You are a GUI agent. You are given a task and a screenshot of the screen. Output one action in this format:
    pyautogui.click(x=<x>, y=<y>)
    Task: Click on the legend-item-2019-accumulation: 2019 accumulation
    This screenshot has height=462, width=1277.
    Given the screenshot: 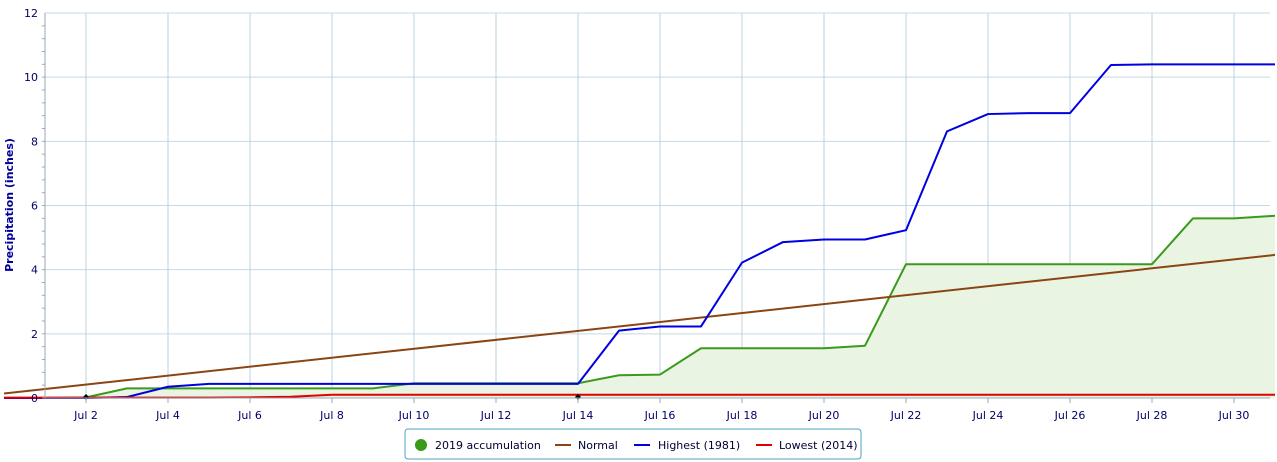 What is the action you would take?
    pyautogui.click(x=478, y=445)
    